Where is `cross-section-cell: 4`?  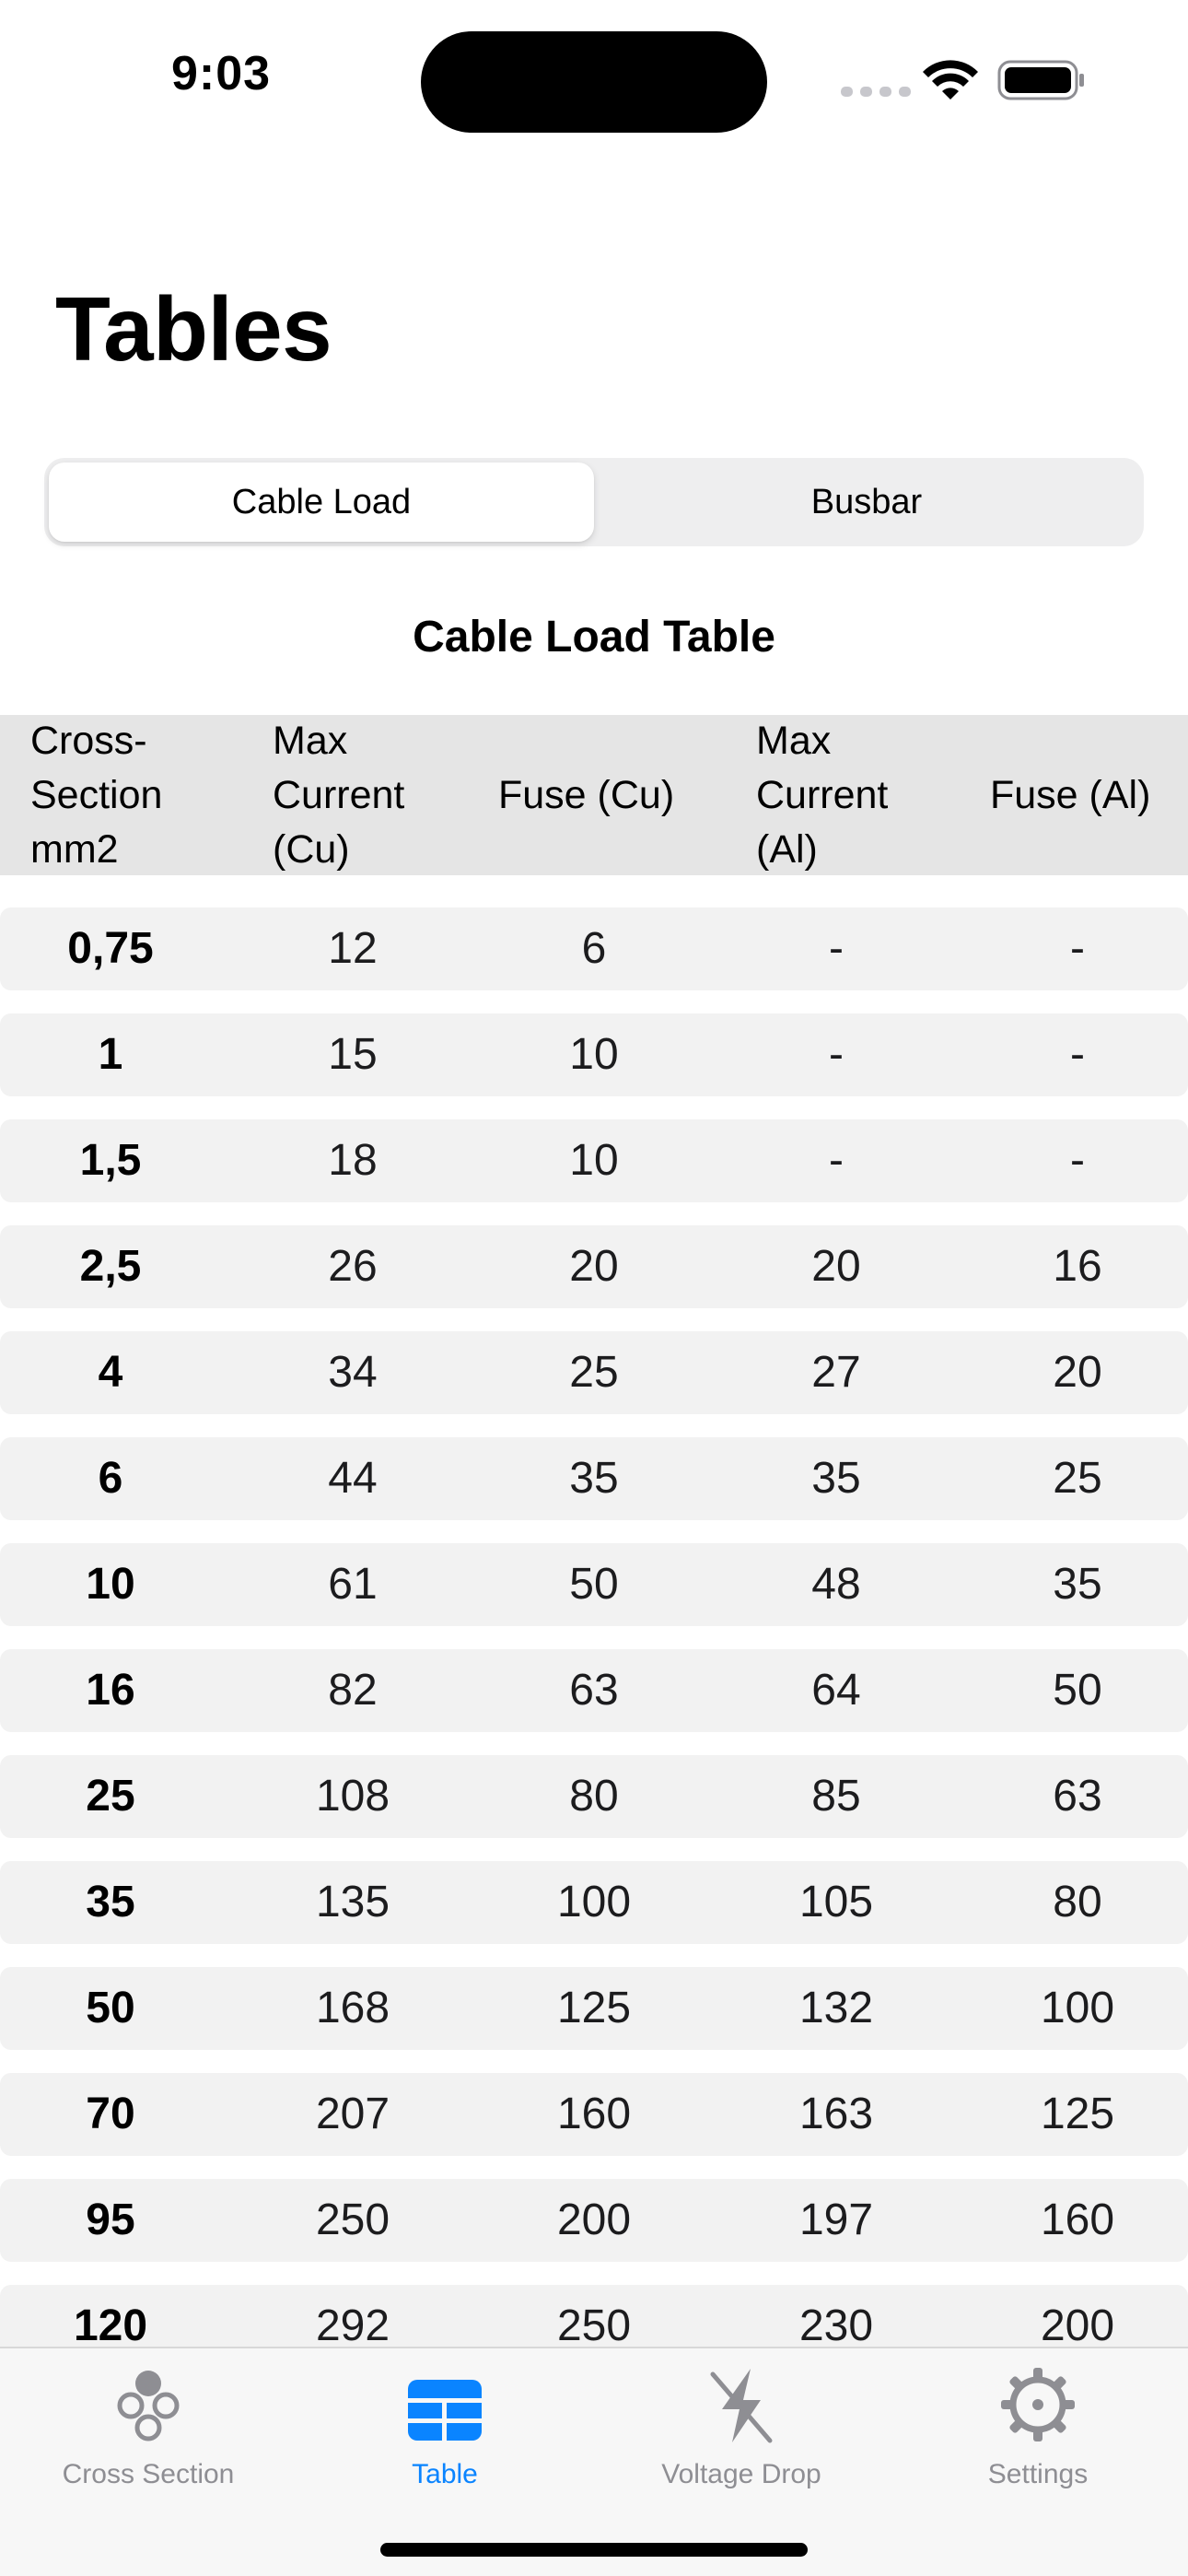 cross-section-cell: 4 is located at coordinates (111, 1372).